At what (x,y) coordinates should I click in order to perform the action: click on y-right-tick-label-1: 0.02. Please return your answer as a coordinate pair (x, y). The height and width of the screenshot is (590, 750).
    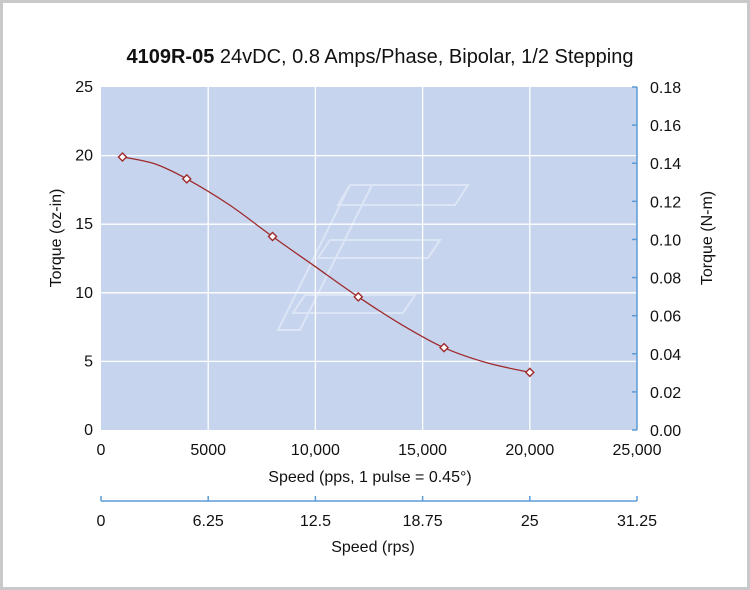
    Looking at the image, I should click on (665, 393).